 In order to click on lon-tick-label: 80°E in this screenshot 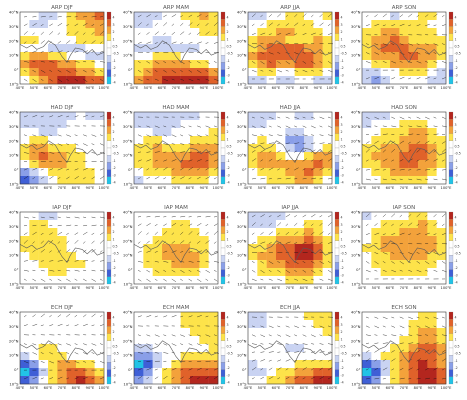, I will do `click(76, 288)`.